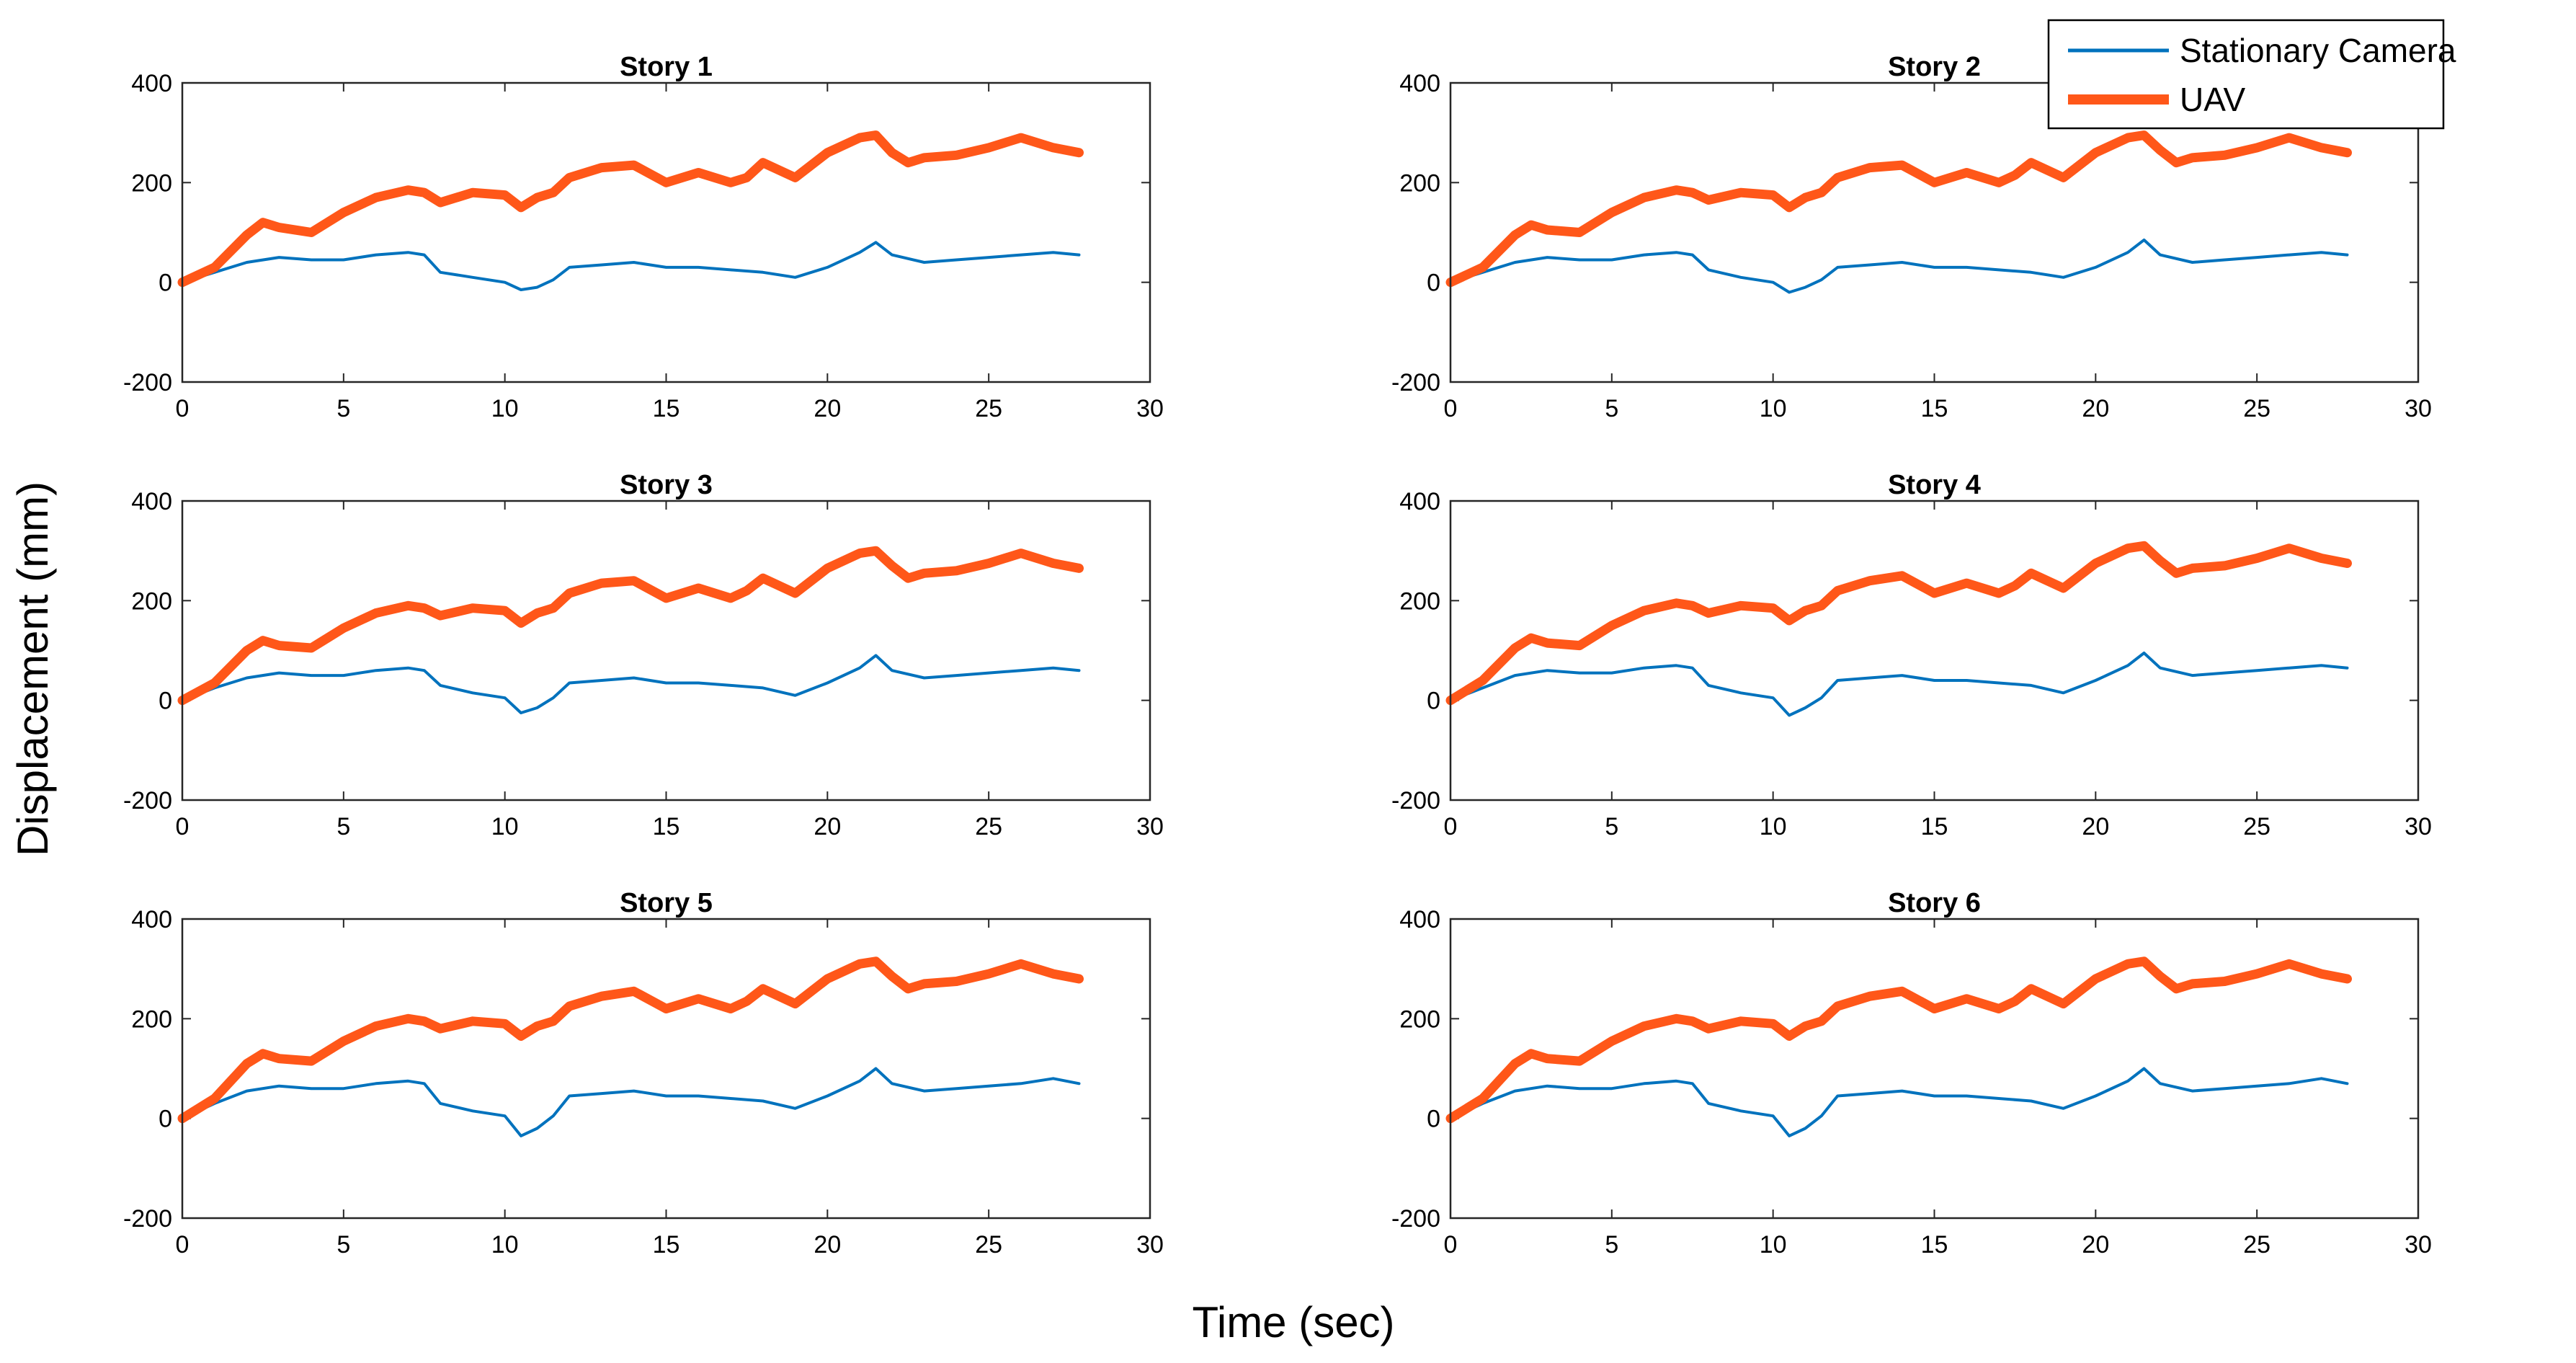 Image resolution: width=2576 pixels, height=1363 pixels. Describe the element at coordinates (1293, 1322) in the screenshot. I see `x-axis-label: Time (sec)` at that location.